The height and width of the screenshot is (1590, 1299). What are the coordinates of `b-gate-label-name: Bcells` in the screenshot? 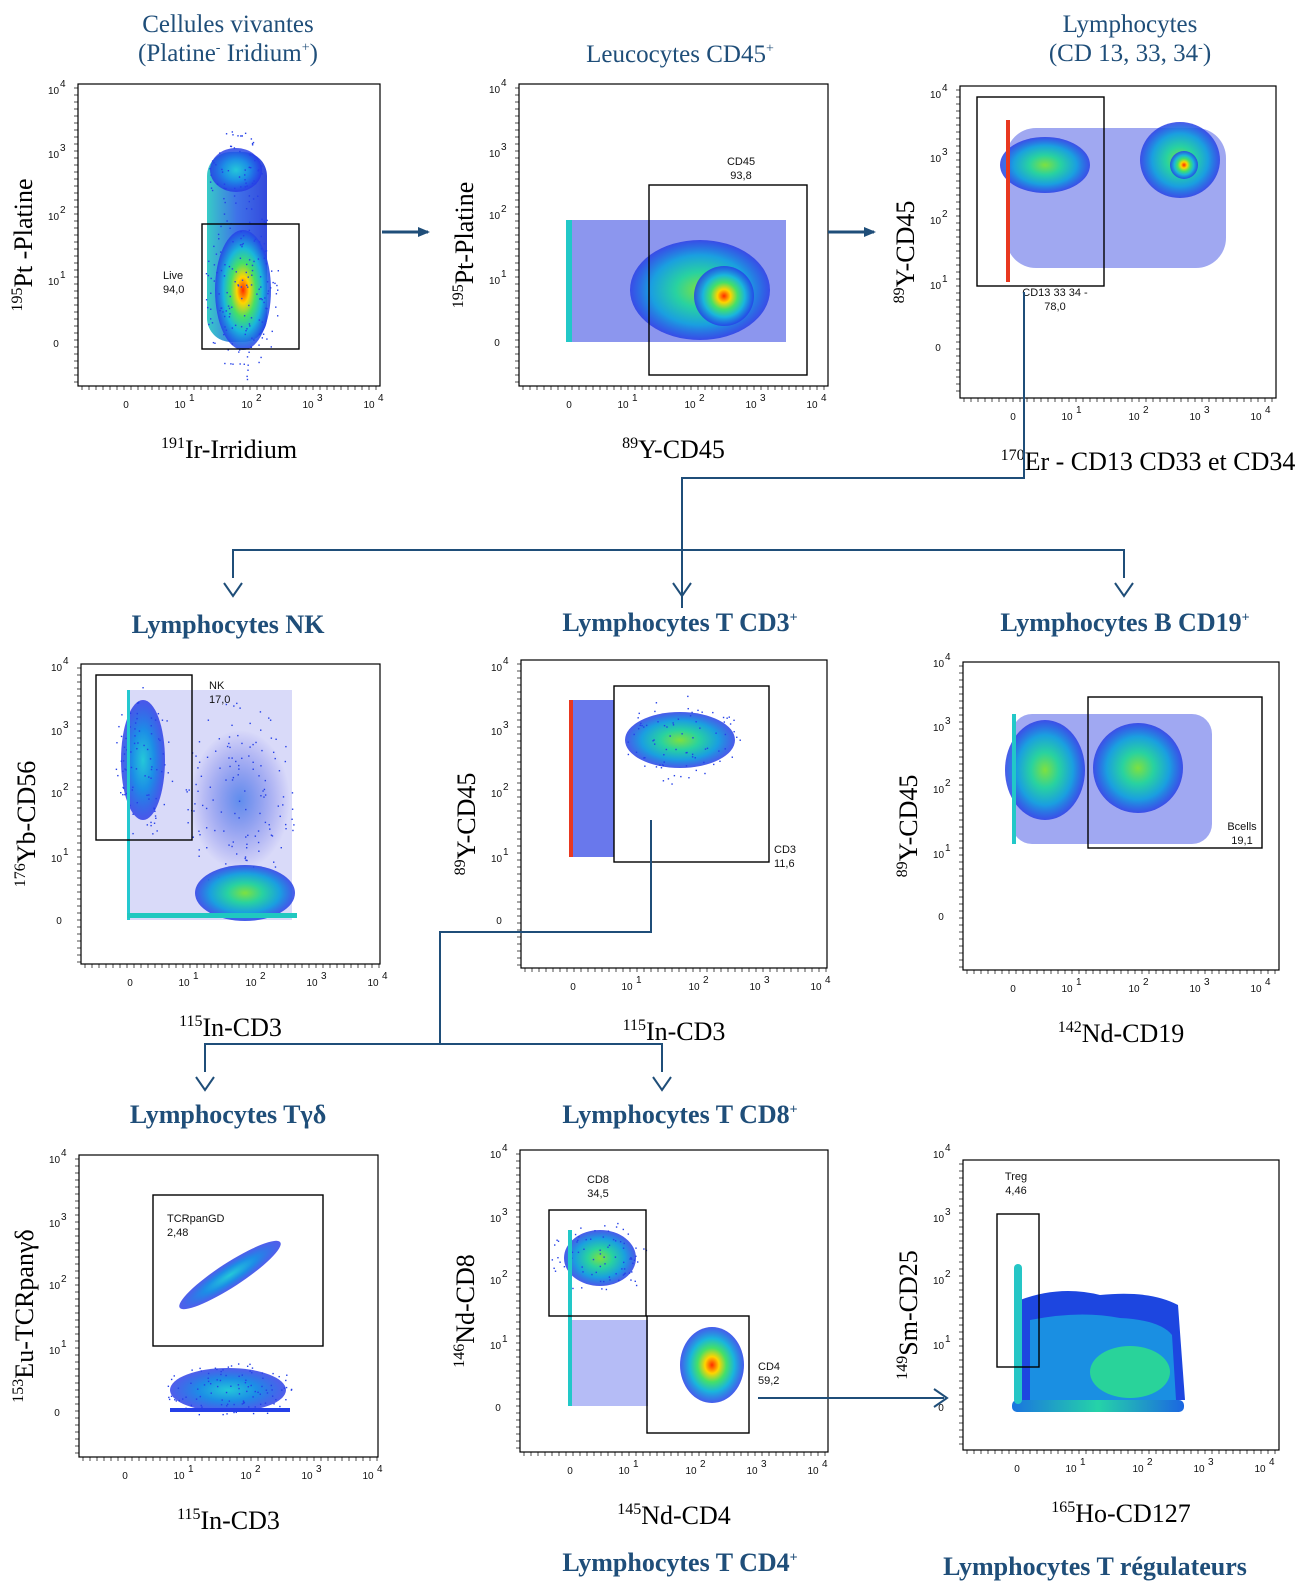 It's located at (1242, 827).